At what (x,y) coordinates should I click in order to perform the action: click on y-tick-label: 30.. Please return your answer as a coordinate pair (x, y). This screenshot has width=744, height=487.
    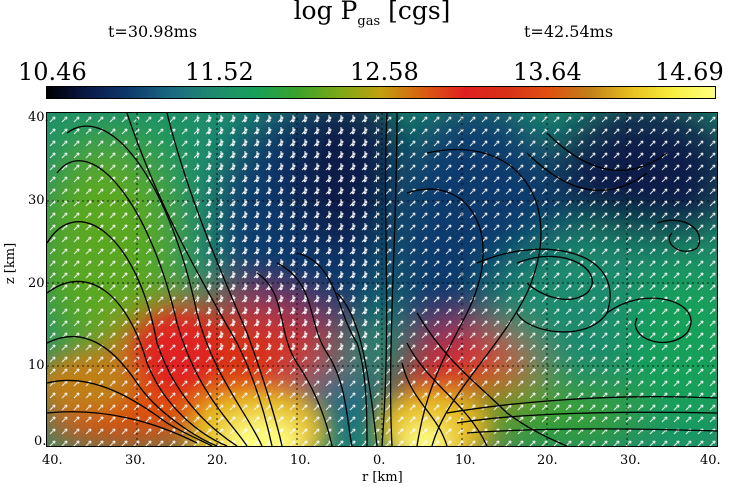
    Looking at the image, I should click on (38, 200).